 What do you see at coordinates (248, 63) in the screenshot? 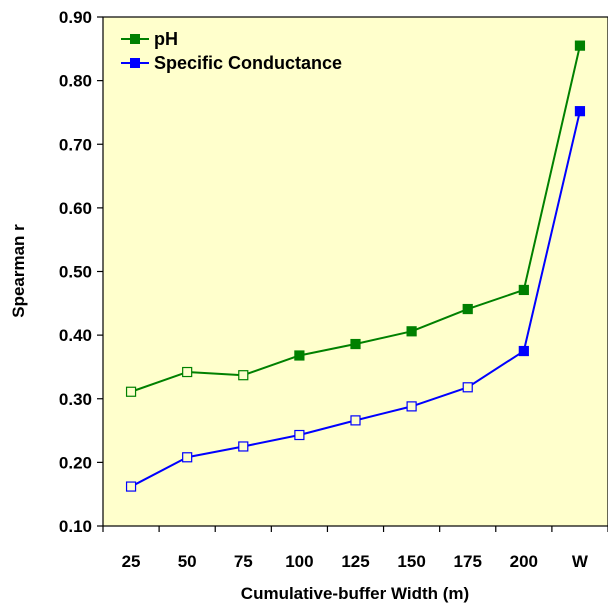
I see `legend-label-specific-conductance: Specific Conductance` at bounding box center [248, 63].